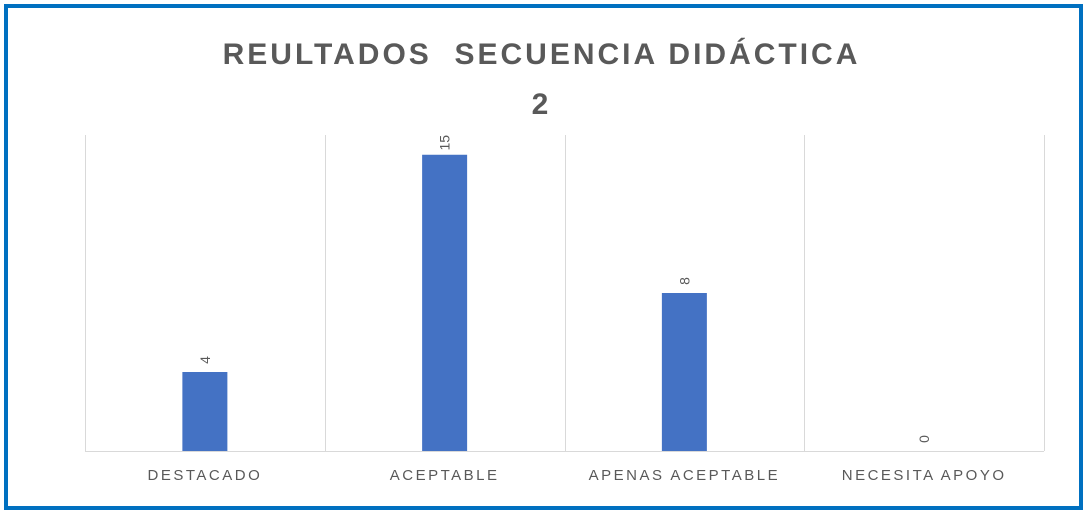 This screenshot has height=510, width=1083. Describe the element at coordinates (924, 475) in the screenshot. I see `category-label: NECESITA APOYO` at that location.